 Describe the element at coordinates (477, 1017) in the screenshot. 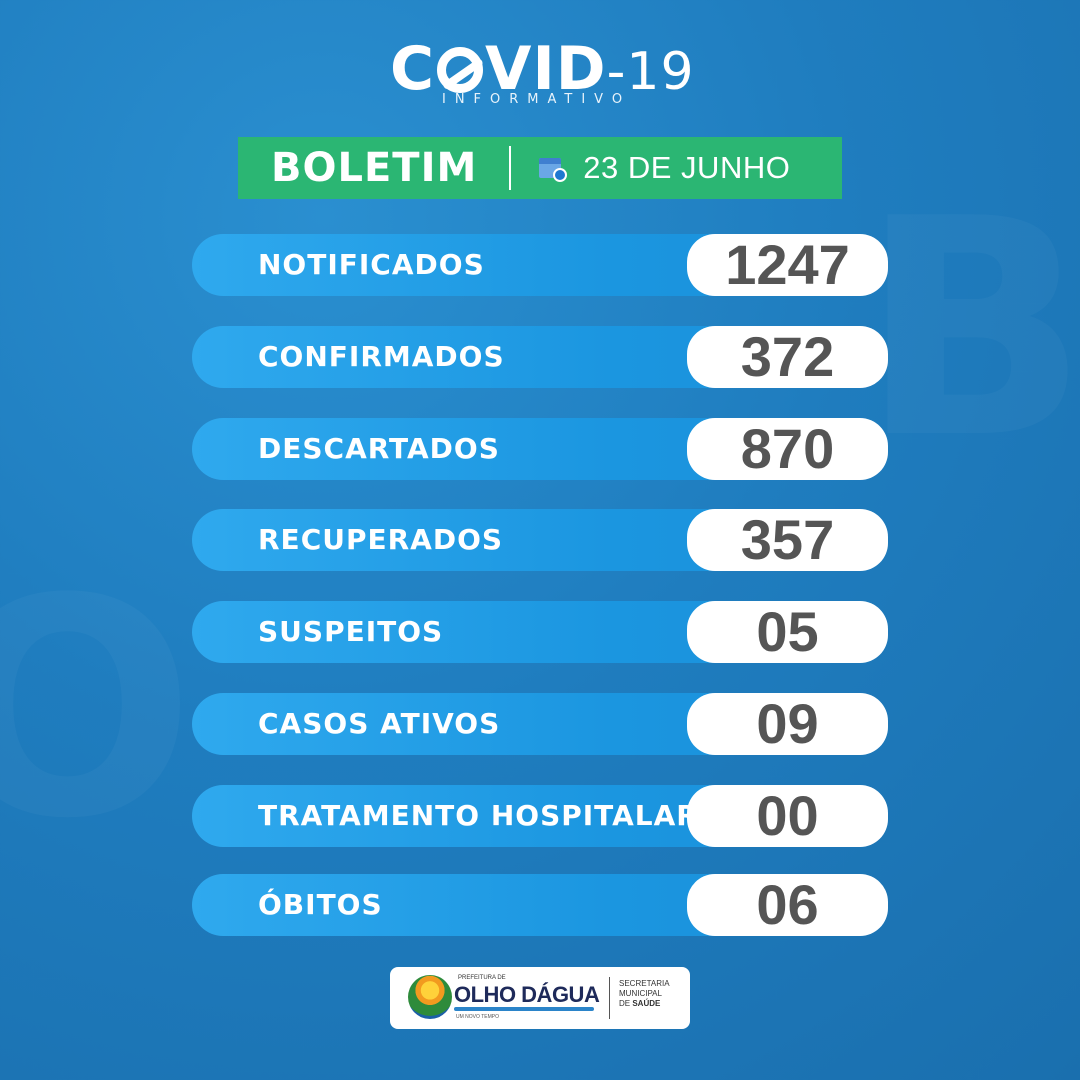

I see `footer-tagline: UM NOVO TEMPO` at that location.